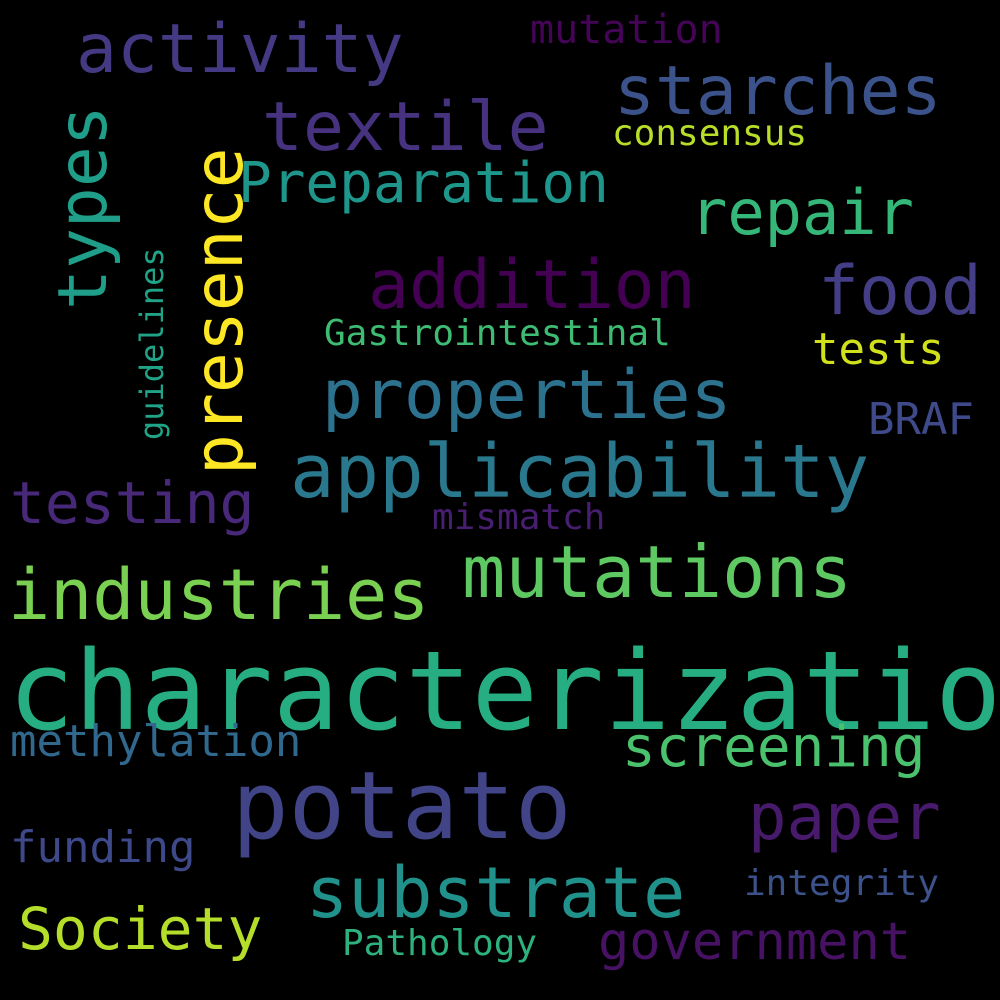 The width and height of the screenshot is (1000, 1000). I want to click on word-preparation: Preparation, so click(423, 183).